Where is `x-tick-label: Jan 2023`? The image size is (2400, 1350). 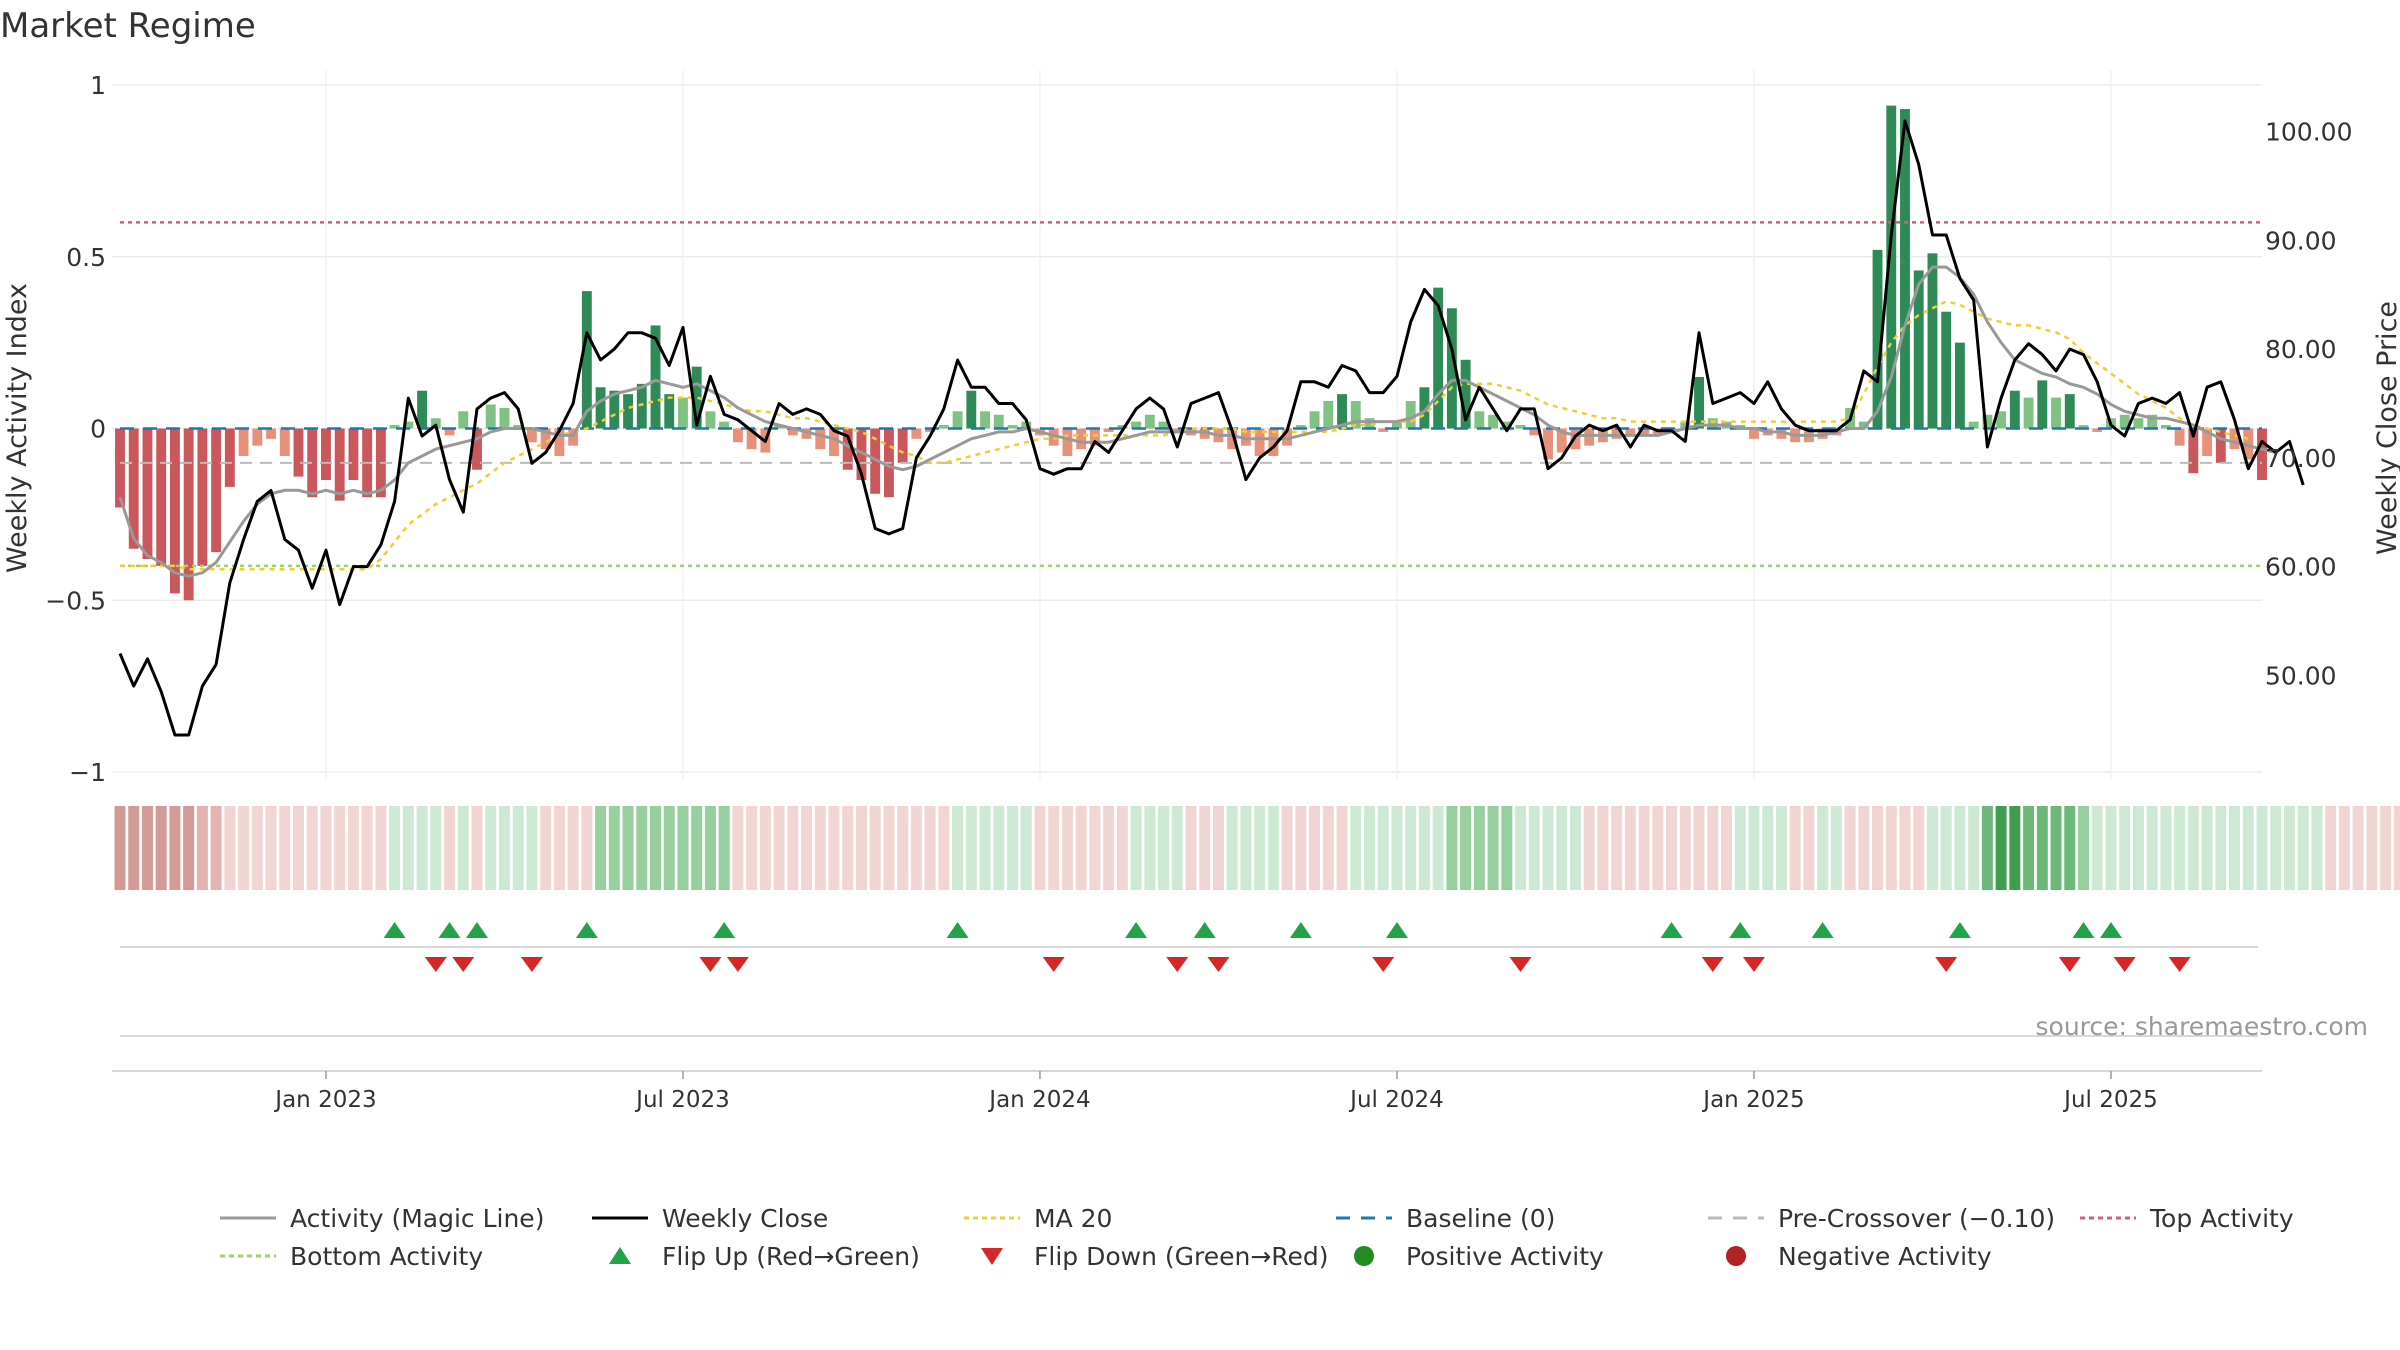
x-tick-label: Jan 2023 is located at coordinates (324, 1100).